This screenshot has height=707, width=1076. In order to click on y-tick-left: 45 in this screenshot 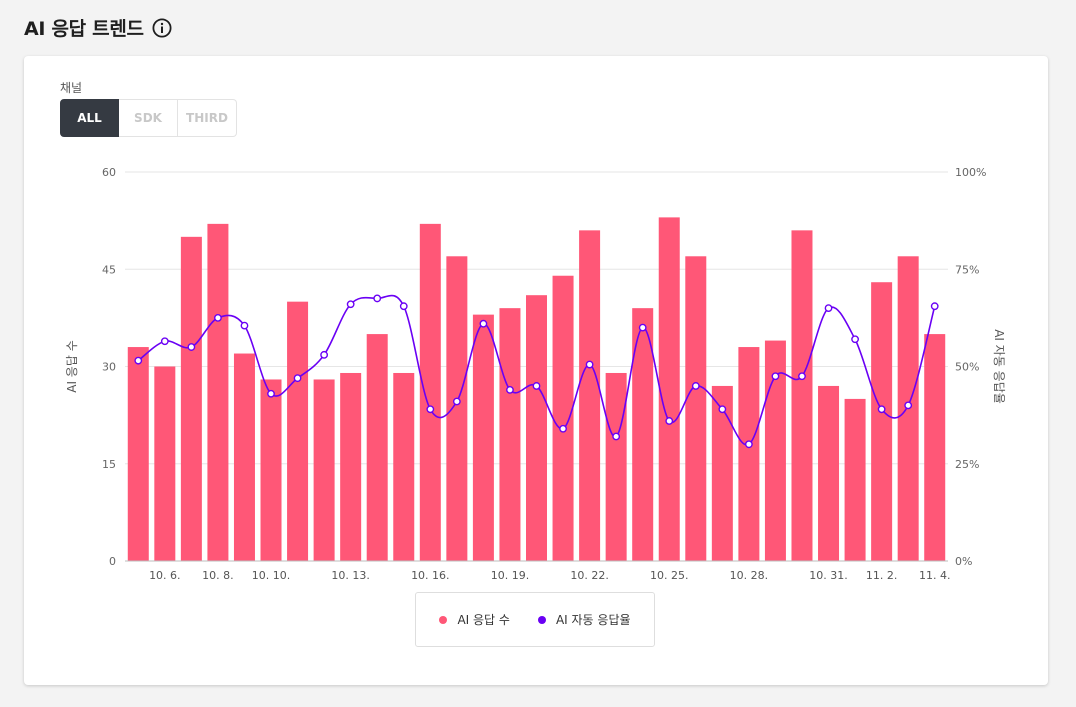, I will do `click(109, 269)`.